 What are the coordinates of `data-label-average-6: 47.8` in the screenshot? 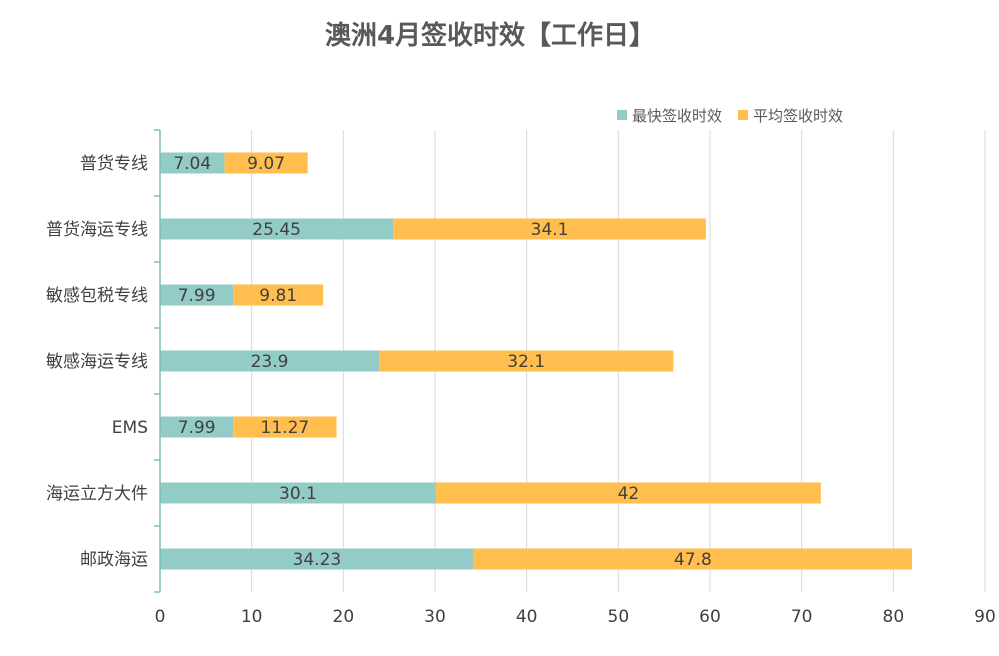 It's located at (693, 560).